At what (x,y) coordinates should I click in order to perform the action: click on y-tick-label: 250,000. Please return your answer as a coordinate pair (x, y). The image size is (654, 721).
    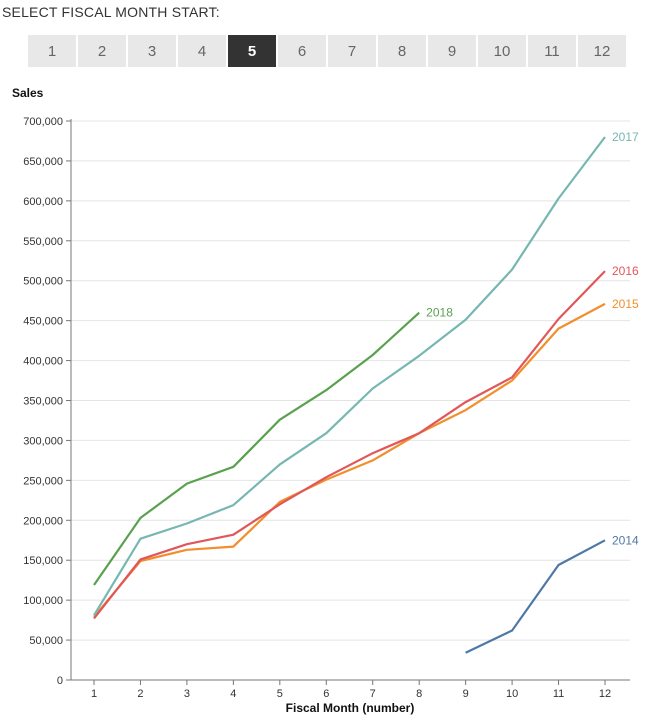
    Looking at the image, I should click on (43, 481).